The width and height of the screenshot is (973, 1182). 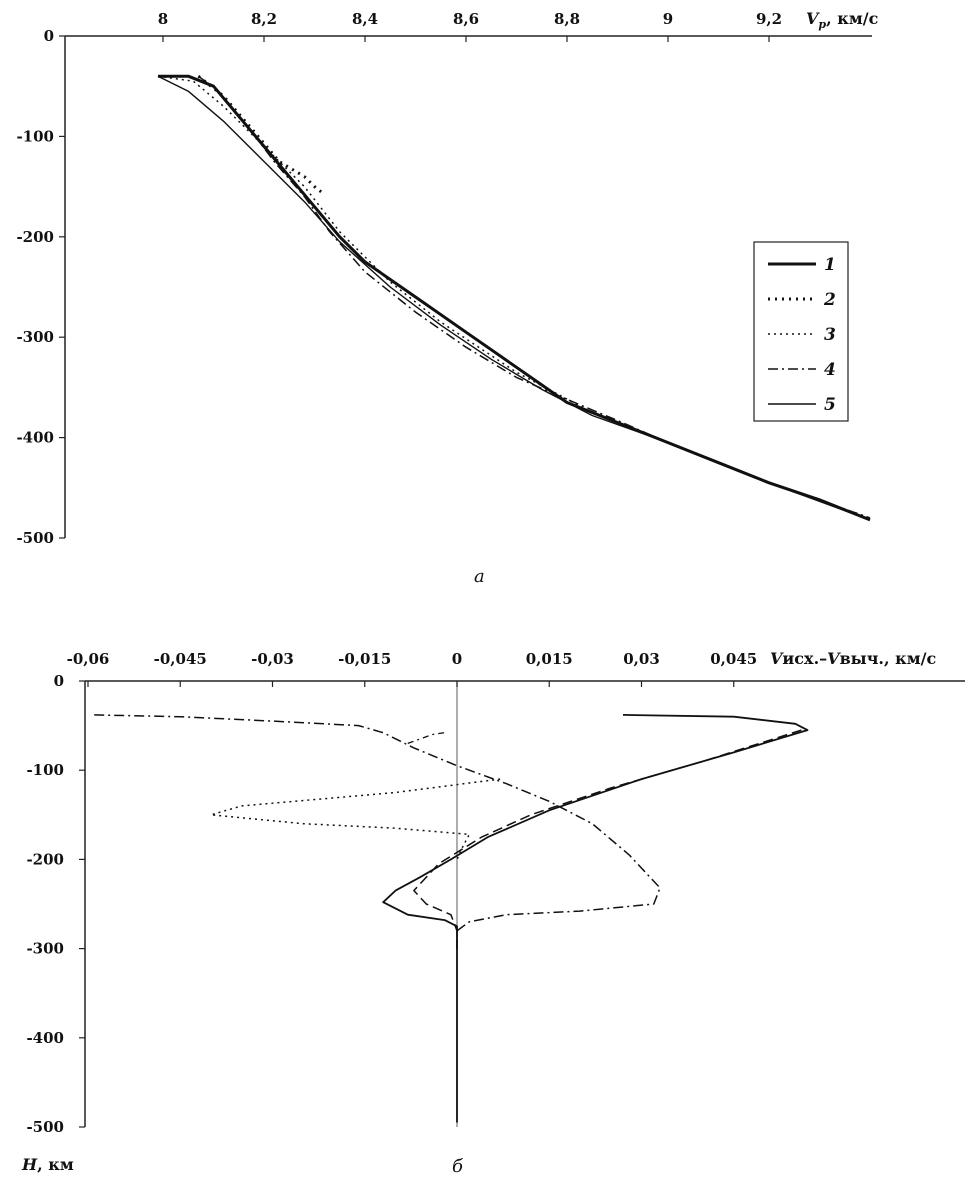 I want to click on x-tick-label: 8,8, so click(x=567, y=19).